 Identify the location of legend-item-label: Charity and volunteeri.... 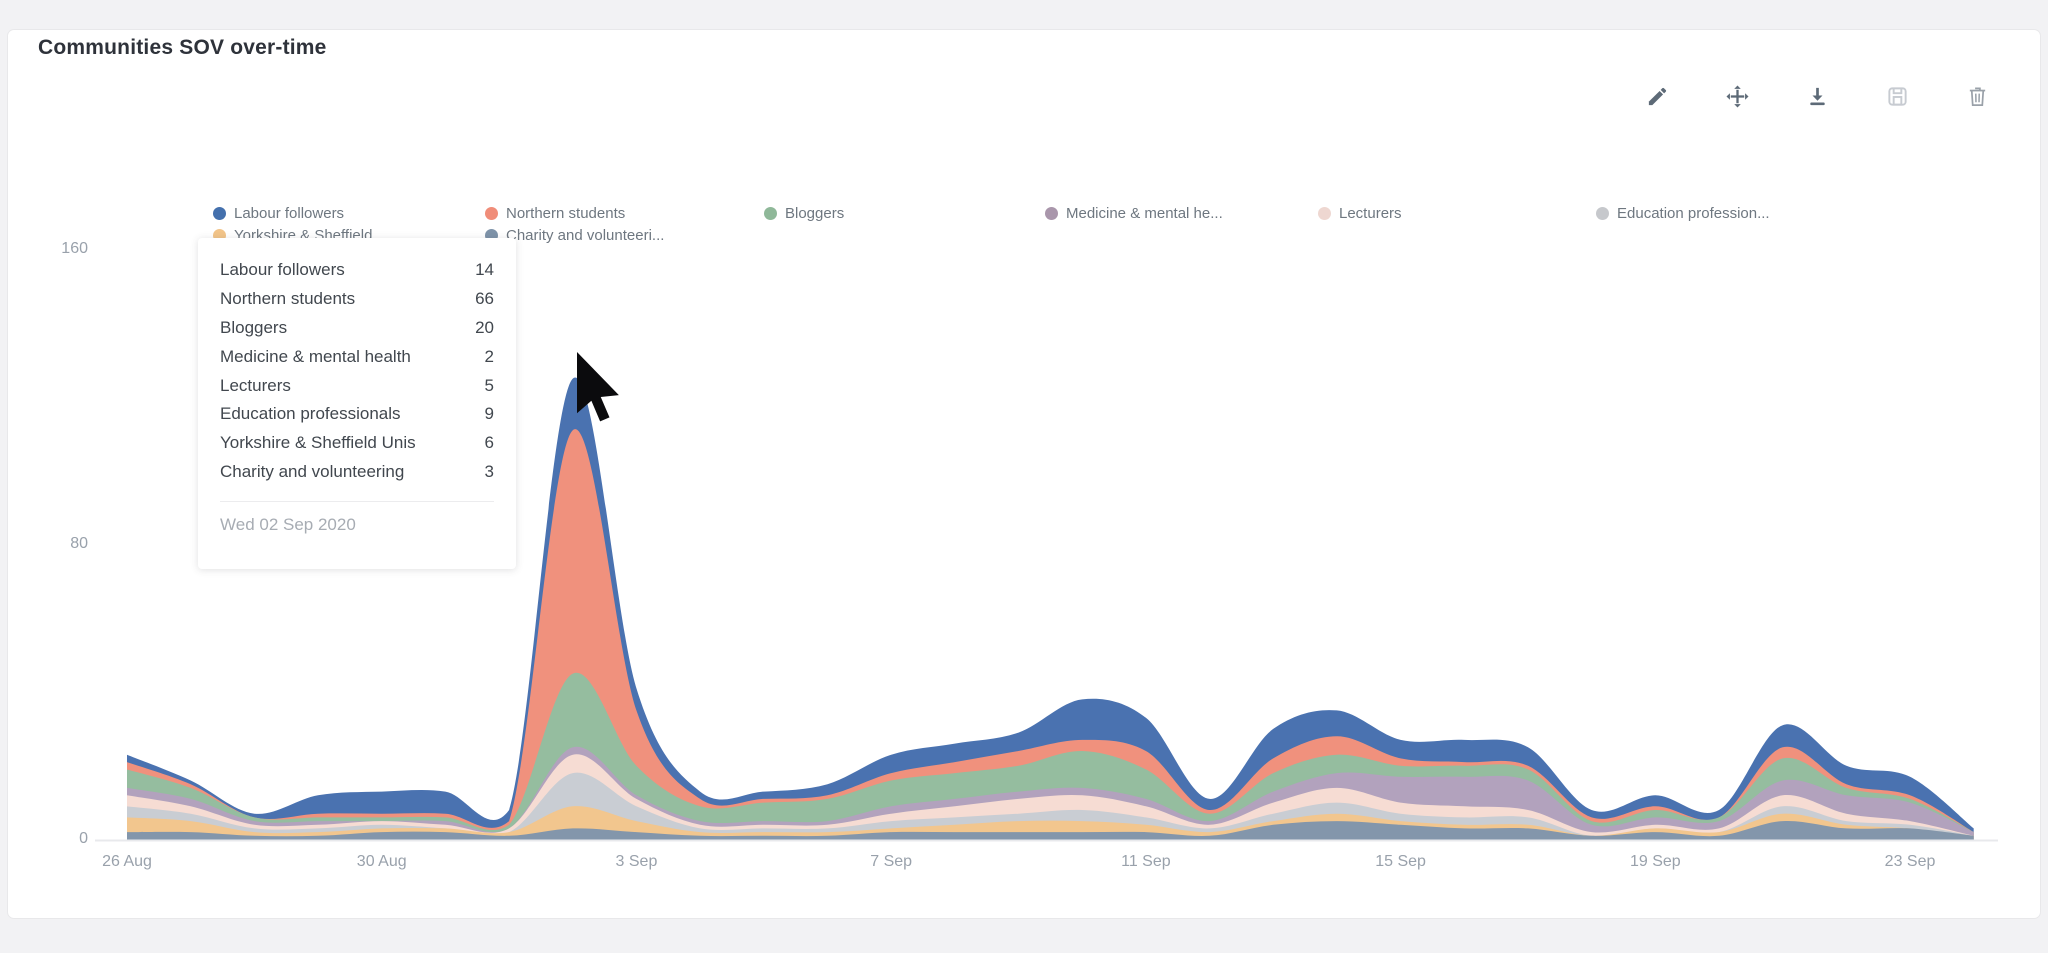
(585, 235).